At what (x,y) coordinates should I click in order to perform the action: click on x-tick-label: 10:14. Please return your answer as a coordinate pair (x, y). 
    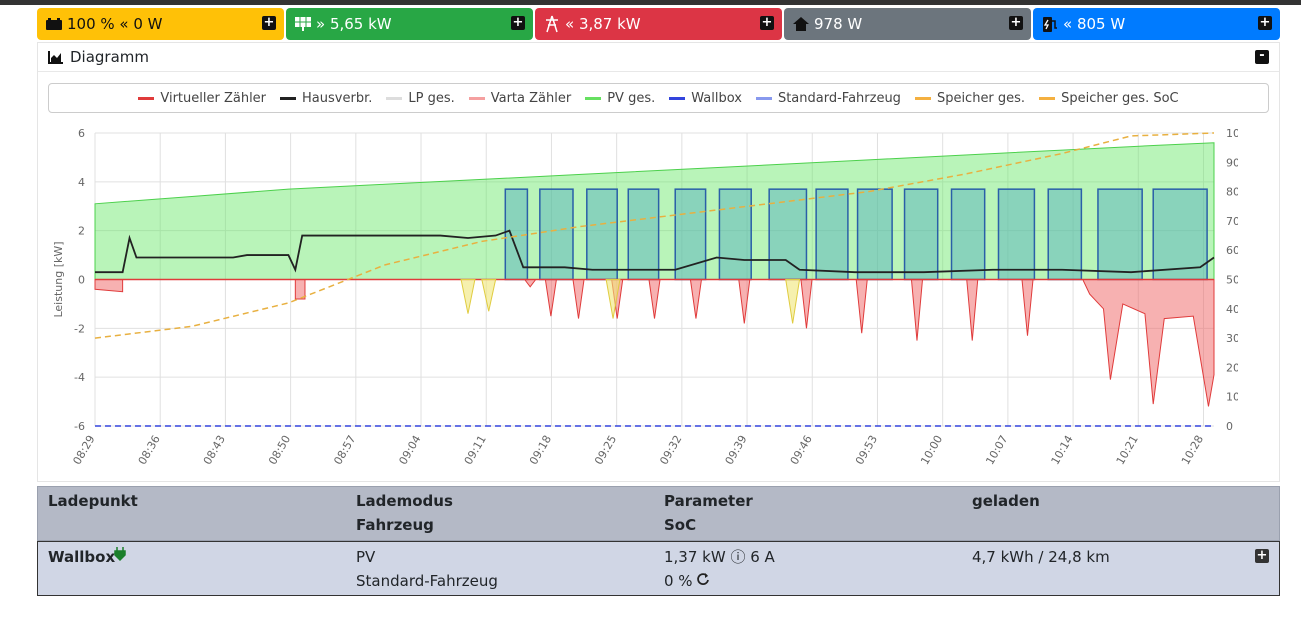
    Looking at the image, I should click on (1062, 450).